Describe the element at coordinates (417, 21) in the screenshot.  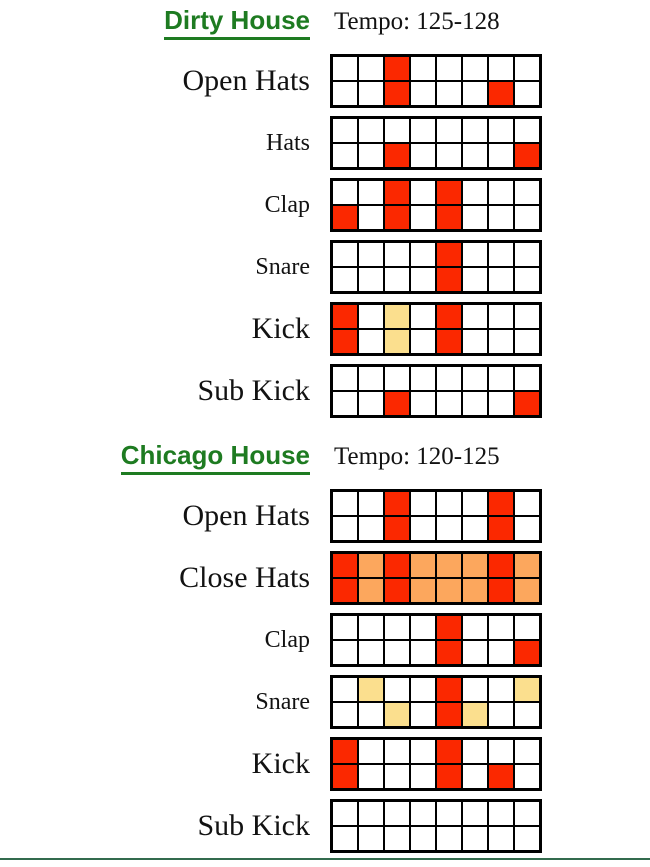
I see `tempo-label: Tempo: 125-128` at that location.